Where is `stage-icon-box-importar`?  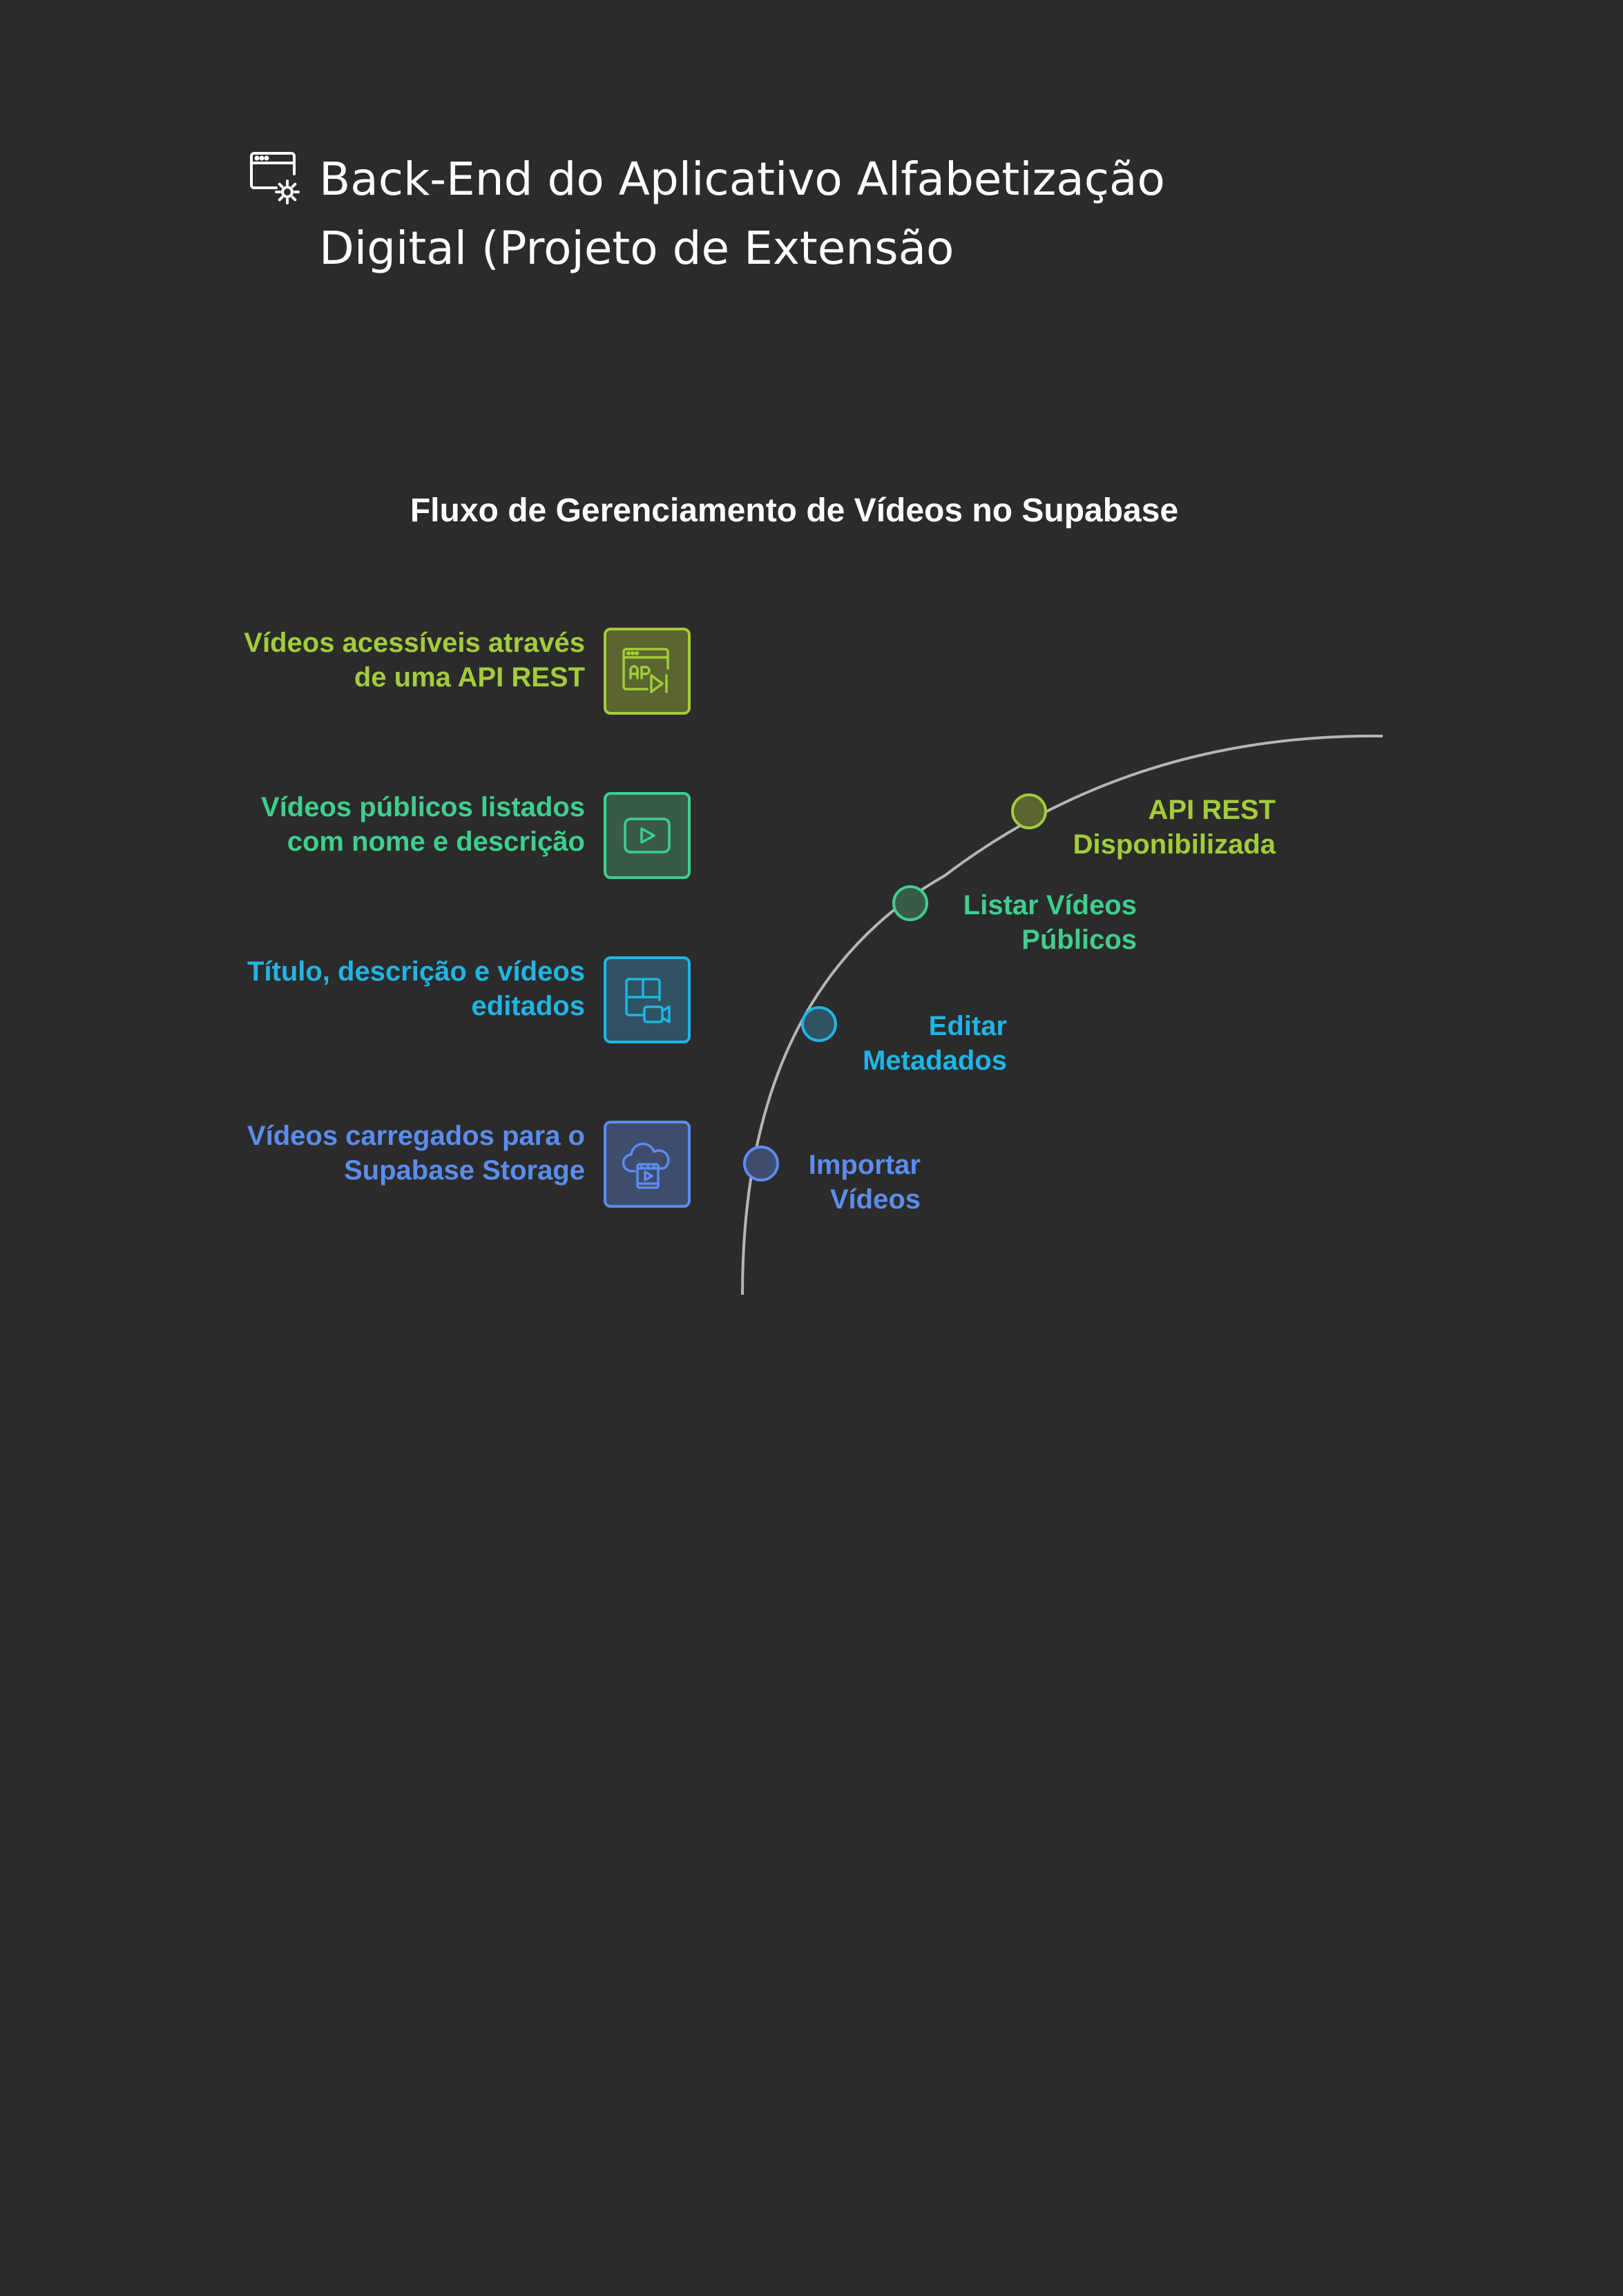
stage-icon-box-importar is located at coordinates (647, 1164).